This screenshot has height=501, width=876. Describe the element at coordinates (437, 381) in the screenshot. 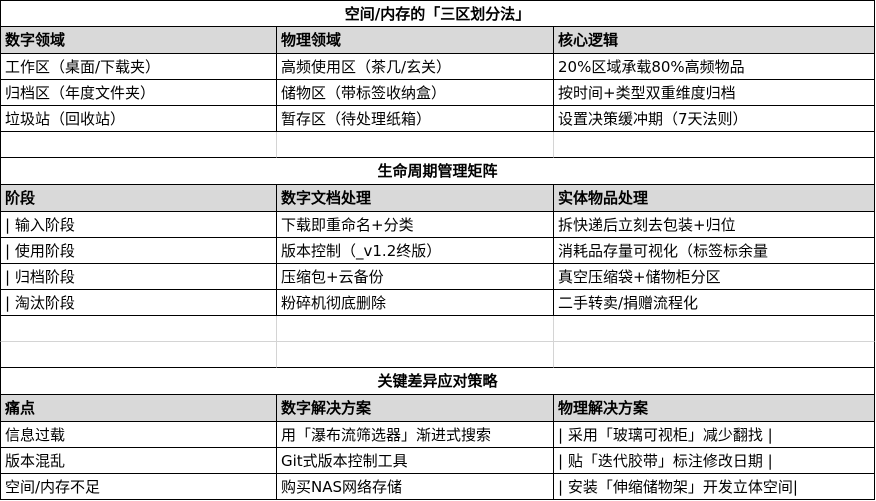

I see `section-title: 关键差异应对策略` at that location.